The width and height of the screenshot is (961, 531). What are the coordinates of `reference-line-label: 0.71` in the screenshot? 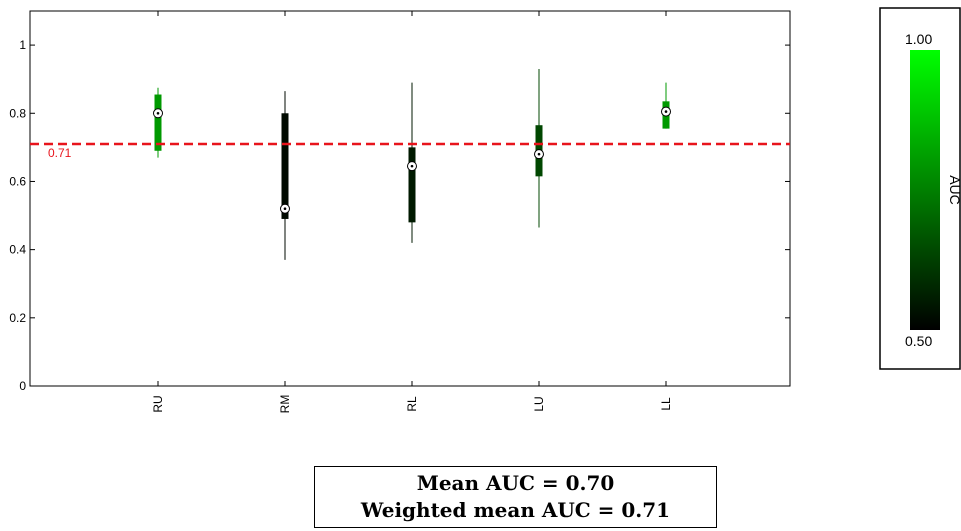 It's located at (60, 153).